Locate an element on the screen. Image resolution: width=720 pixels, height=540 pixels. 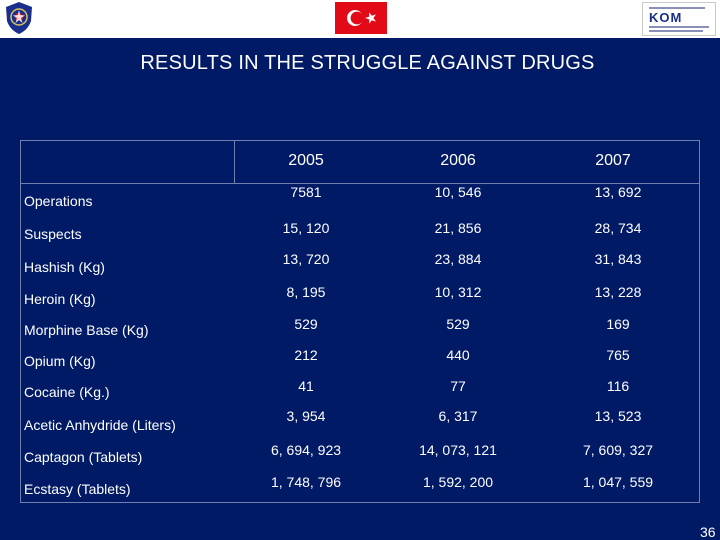
table-cell: 23, 884 is located at coordinates (458, 259).